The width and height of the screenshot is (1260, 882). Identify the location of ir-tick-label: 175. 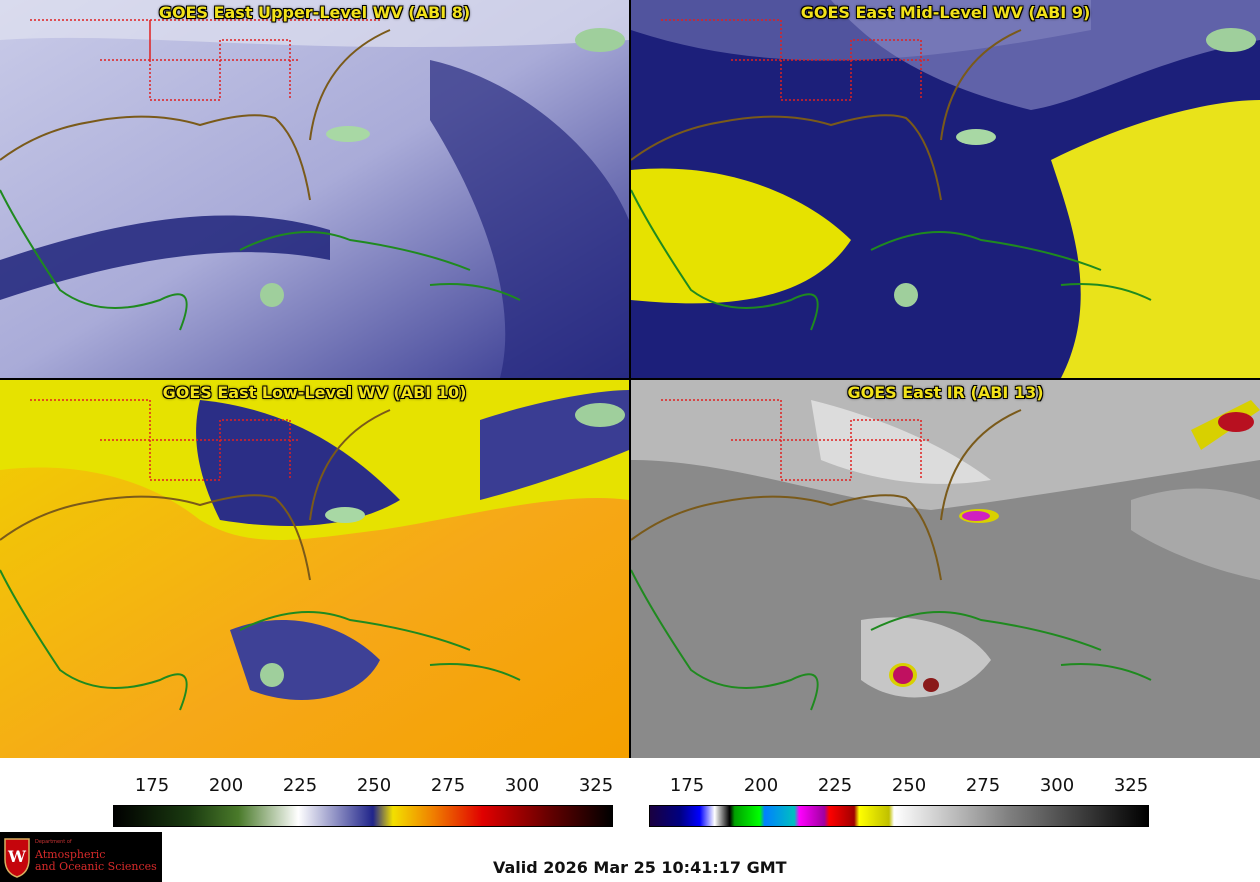
(687, 785).